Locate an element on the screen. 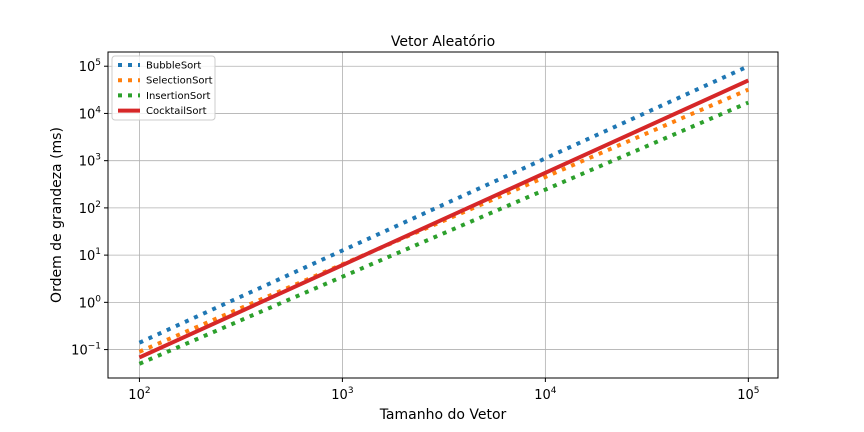 The width and height of the screenshot is (864, 432). y-tick-exponent: 0 is located at coordinates (98, 299).